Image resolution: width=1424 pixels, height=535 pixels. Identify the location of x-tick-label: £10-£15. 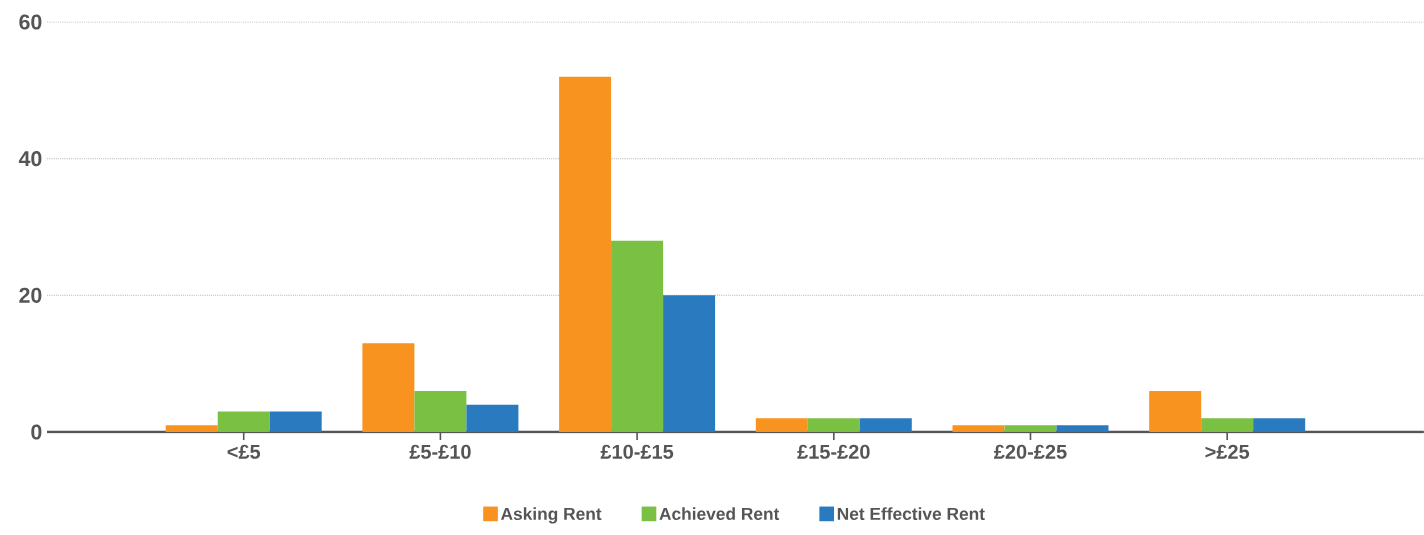
(637, 451).